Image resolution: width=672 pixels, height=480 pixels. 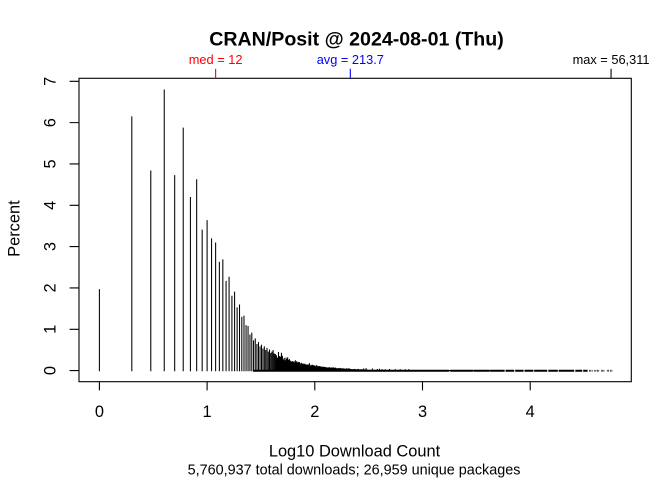 I want to click on svg-text: CRAN/Posit @ 2024-08-01 (Thu), so click(x=356, y=39).